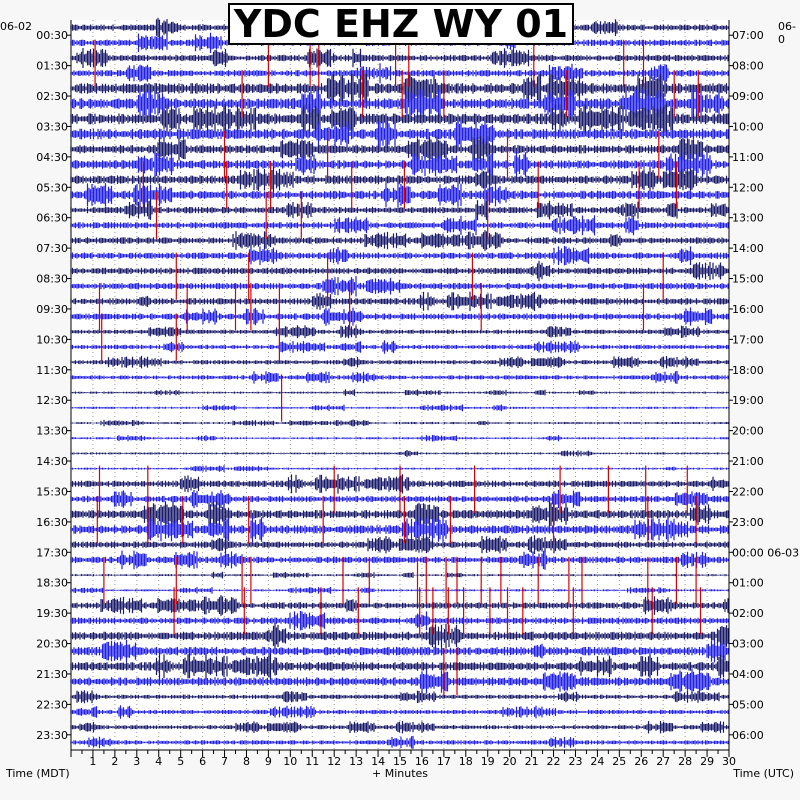  Describe the element at coordinates (52, 492) in the screenshot. I see `left-time-label-15: 15:30` at that location.